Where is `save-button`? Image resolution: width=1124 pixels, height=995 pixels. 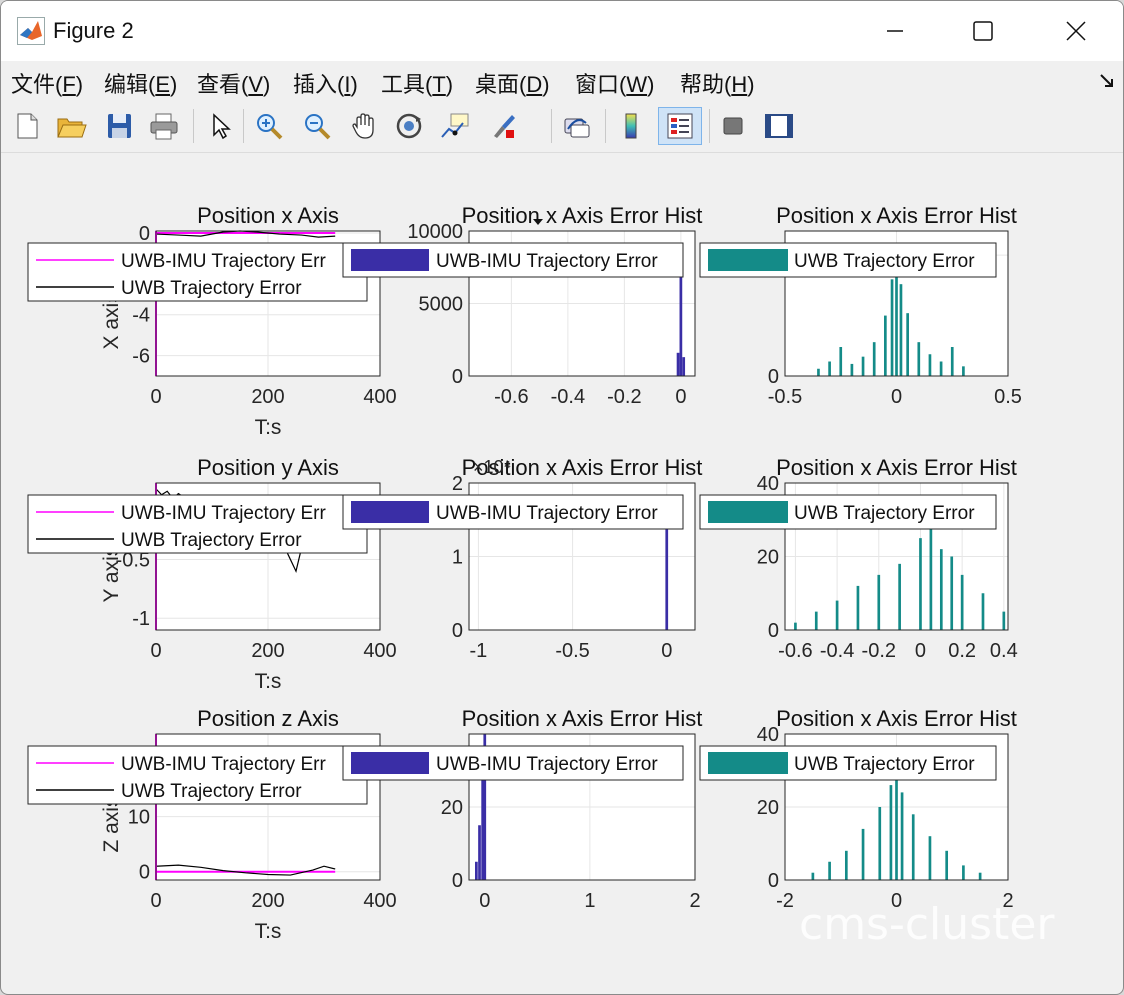 save-button is located at coordinates (119, 126).